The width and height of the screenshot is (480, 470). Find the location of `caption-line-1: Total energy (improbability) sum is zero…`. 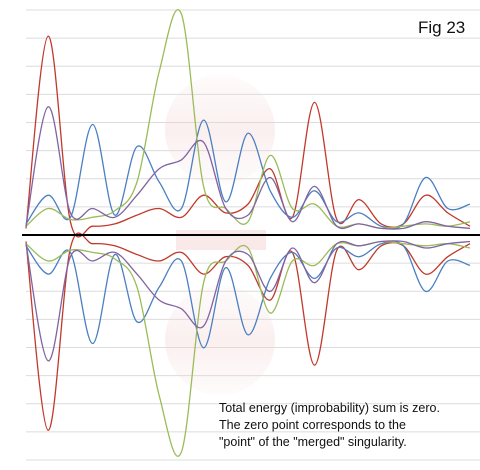

caption-line-1: Total energy (improbability) sum is zero… is located at coordinates (329, 408).